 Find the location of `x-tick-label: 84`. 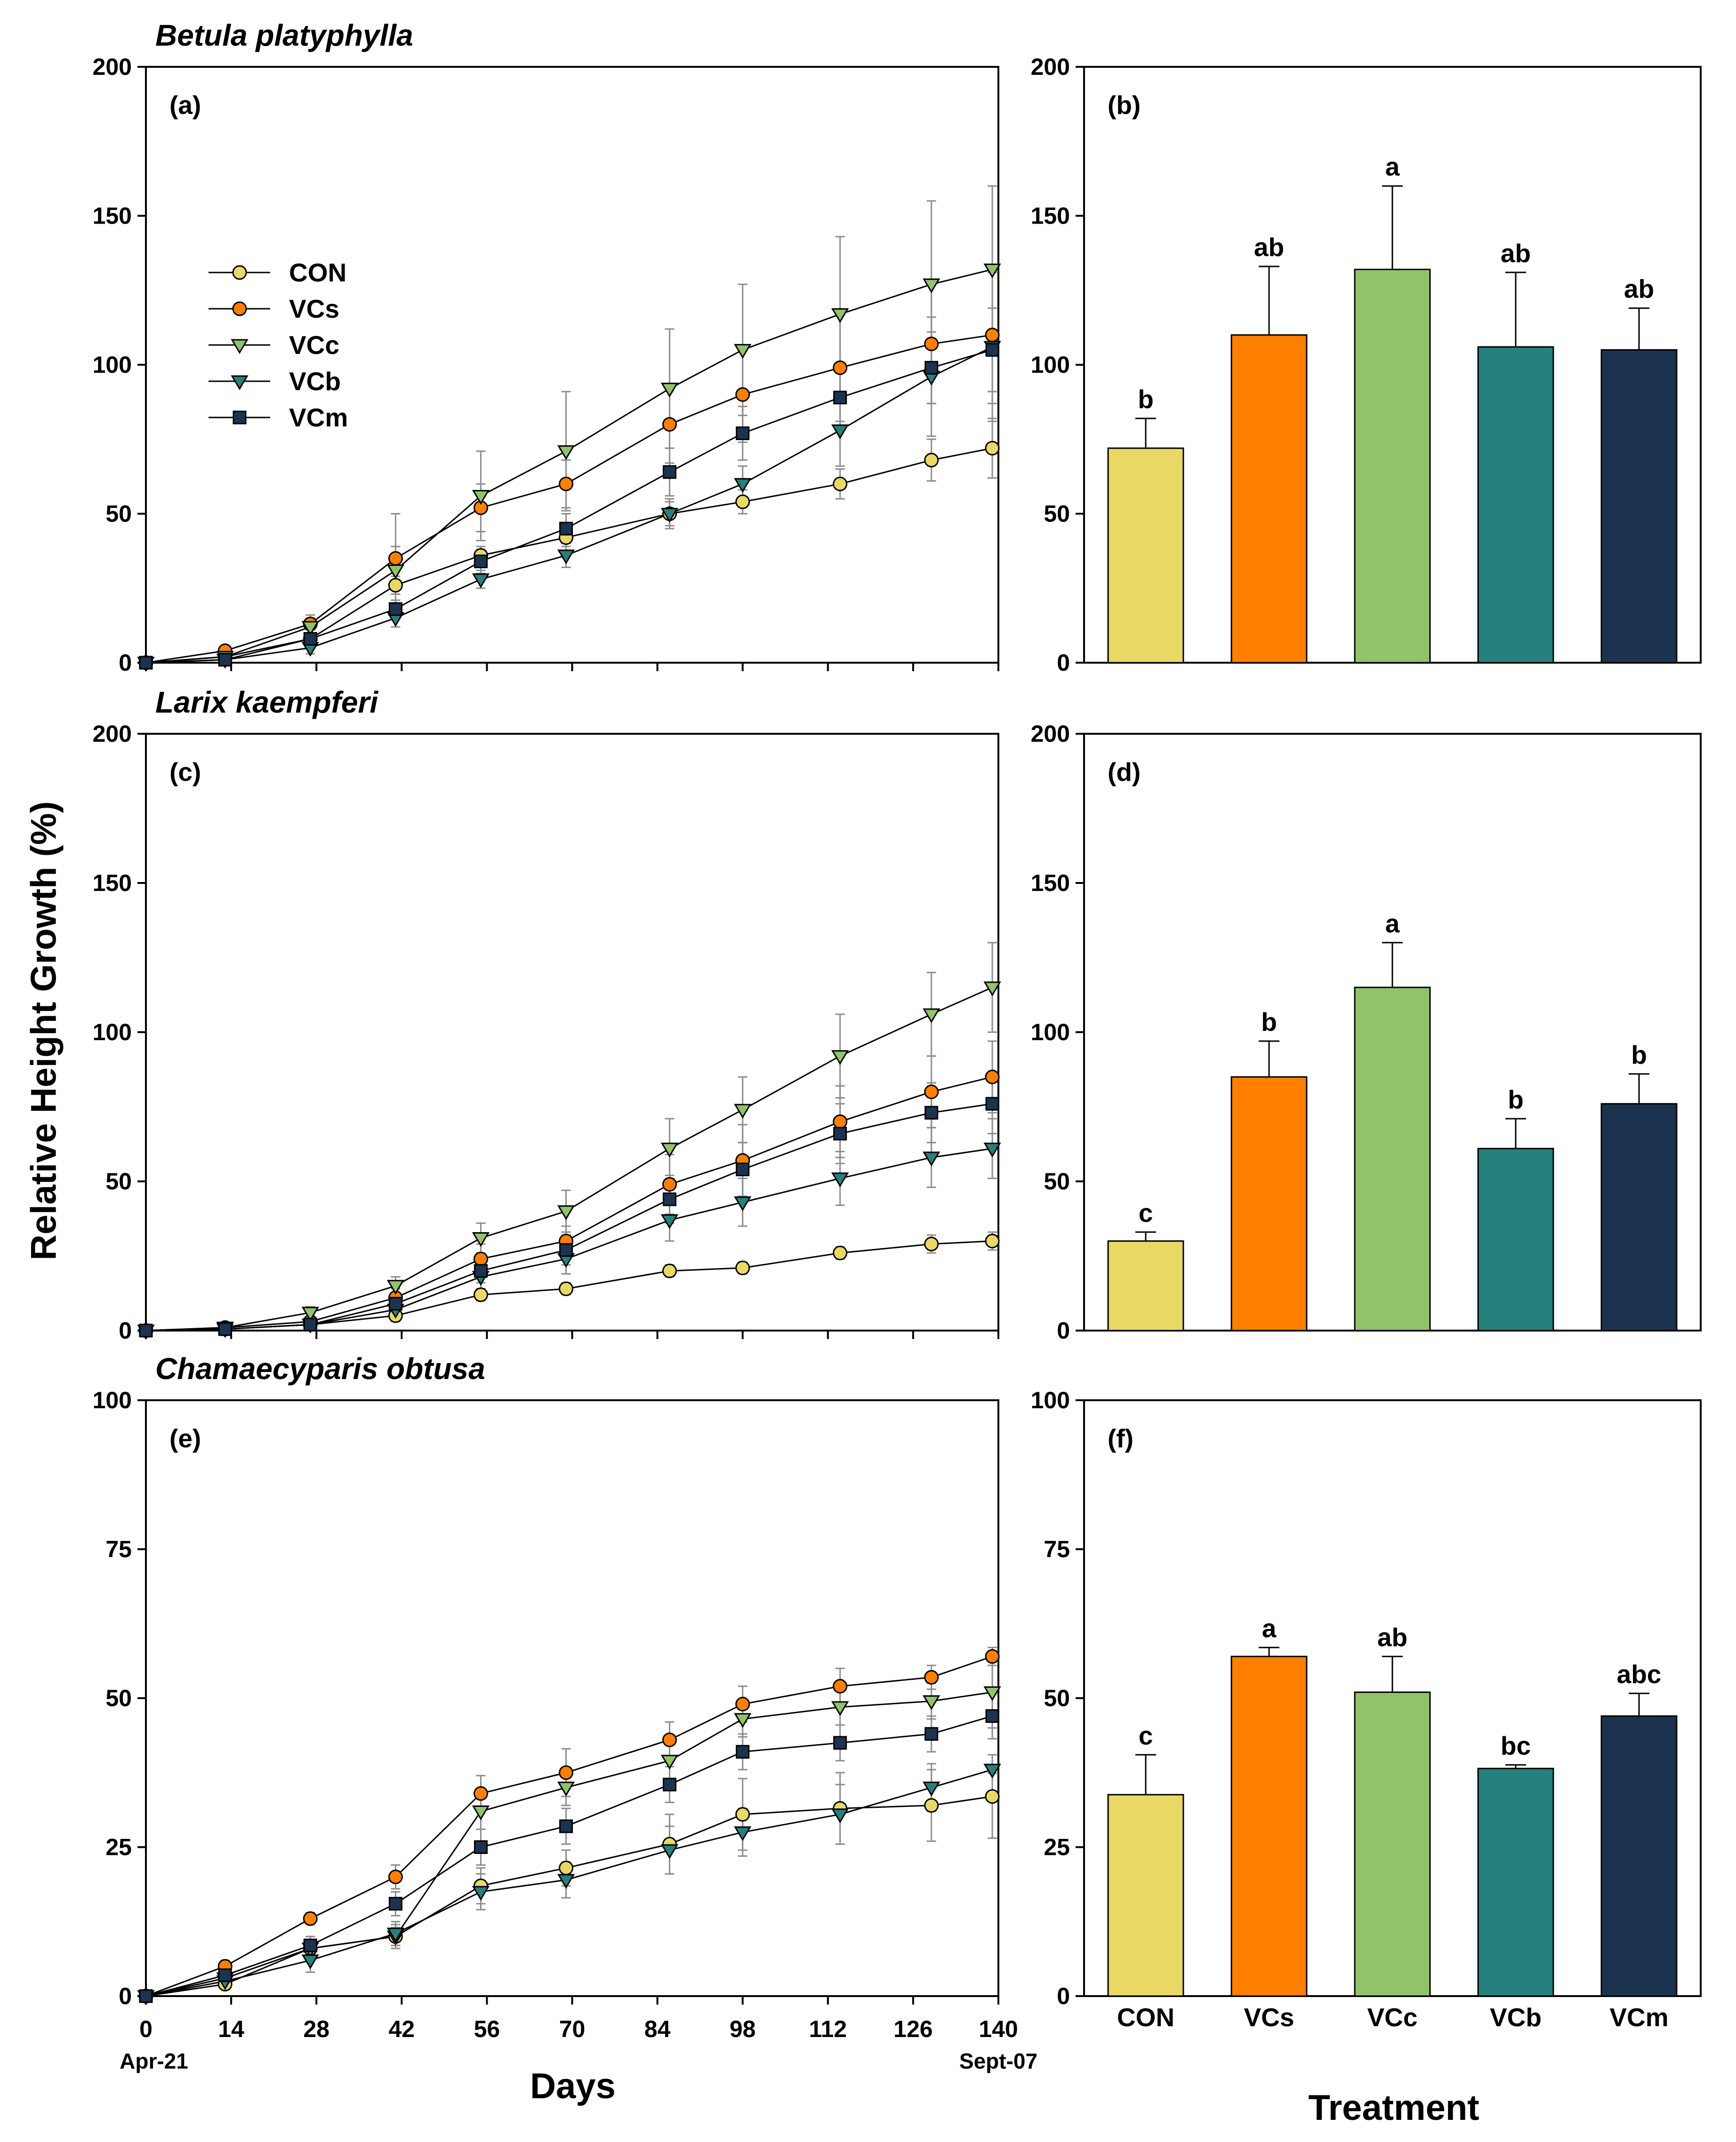

x-tick-label: 84 is located at coordinates (658, 2029).